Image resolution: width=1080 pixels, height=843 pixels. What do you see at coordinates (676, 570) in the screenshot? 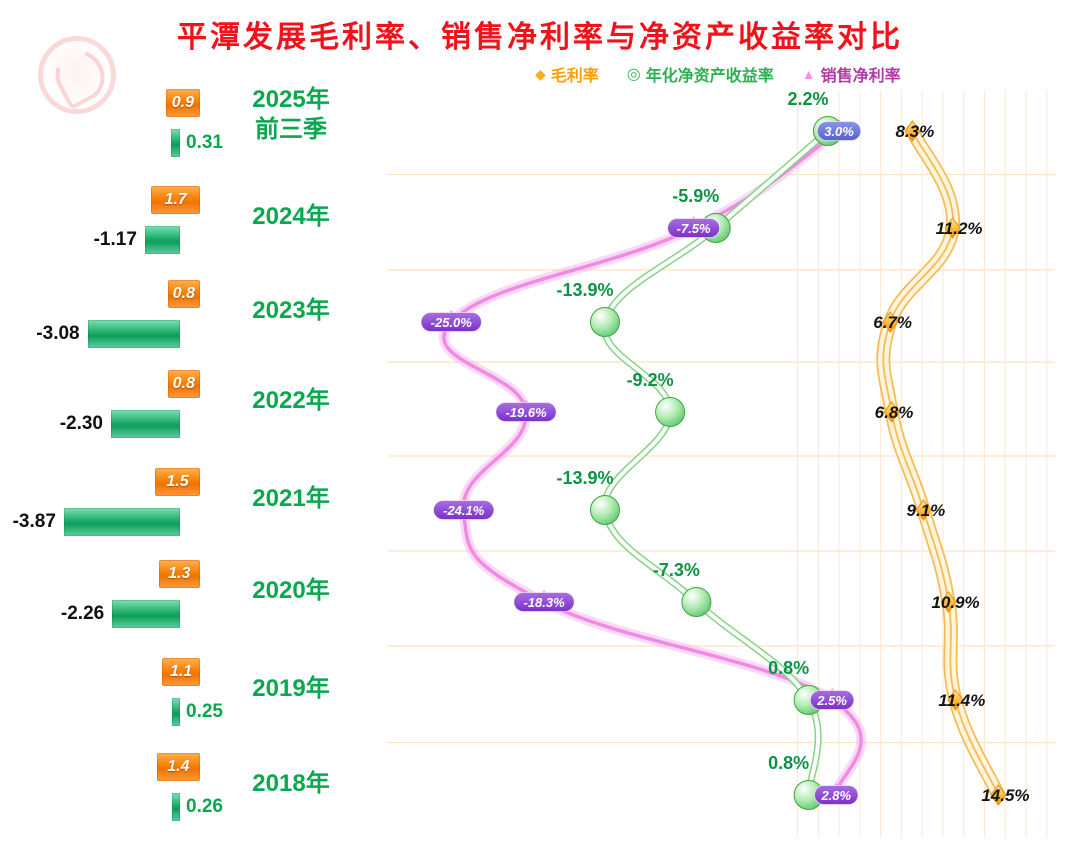
I see `roe-value-label: -7.3%` at bounding box center [676, 570].